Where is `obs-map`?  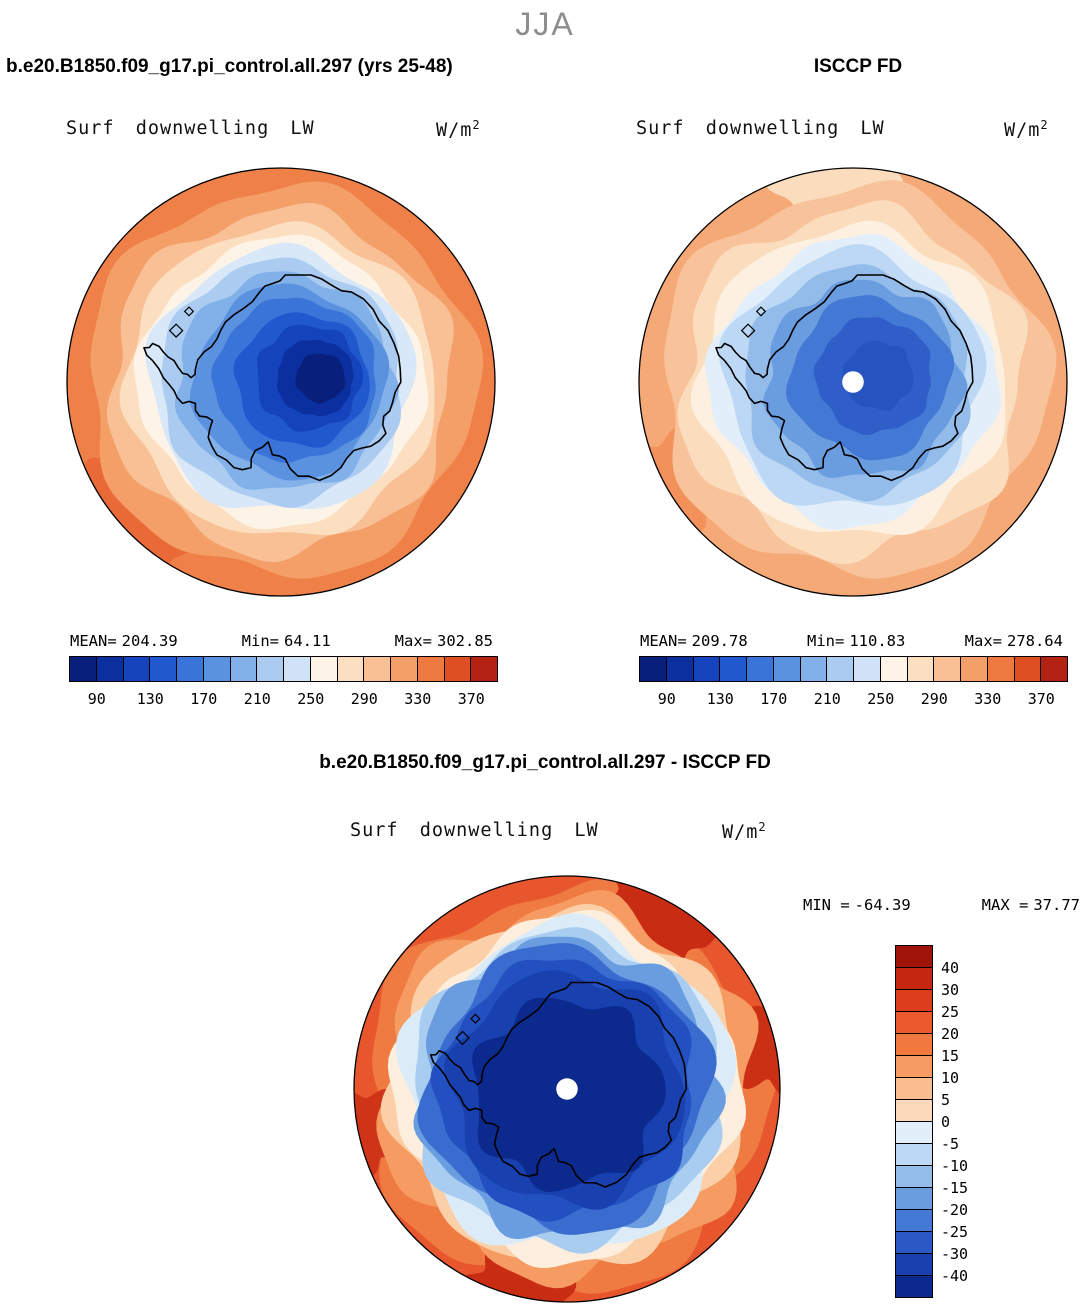
obs-map is located at coordinates (853, 382).